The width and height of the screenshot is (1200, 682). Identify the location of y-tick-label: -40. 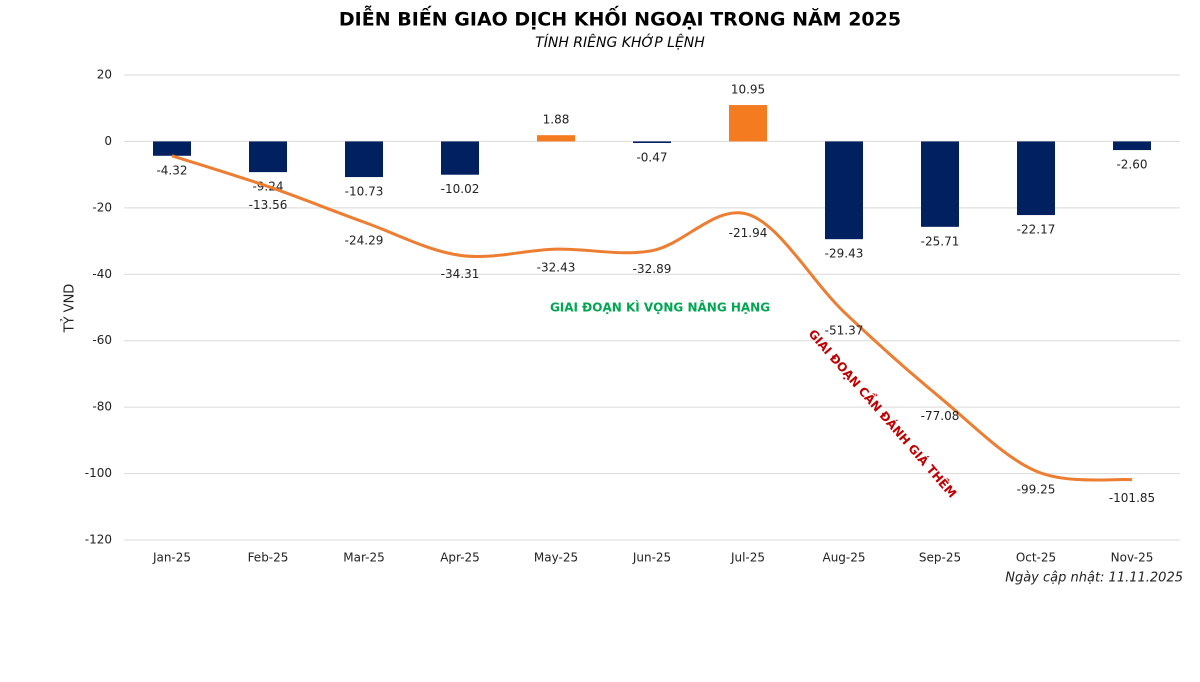
(102, 274).